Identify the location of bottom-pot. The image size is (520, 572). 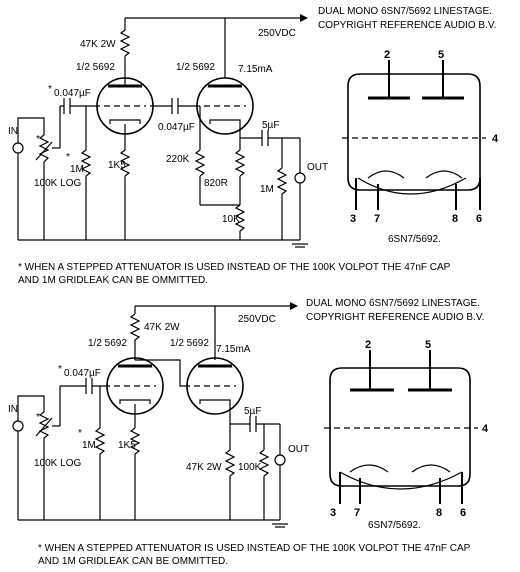
(44, 425).